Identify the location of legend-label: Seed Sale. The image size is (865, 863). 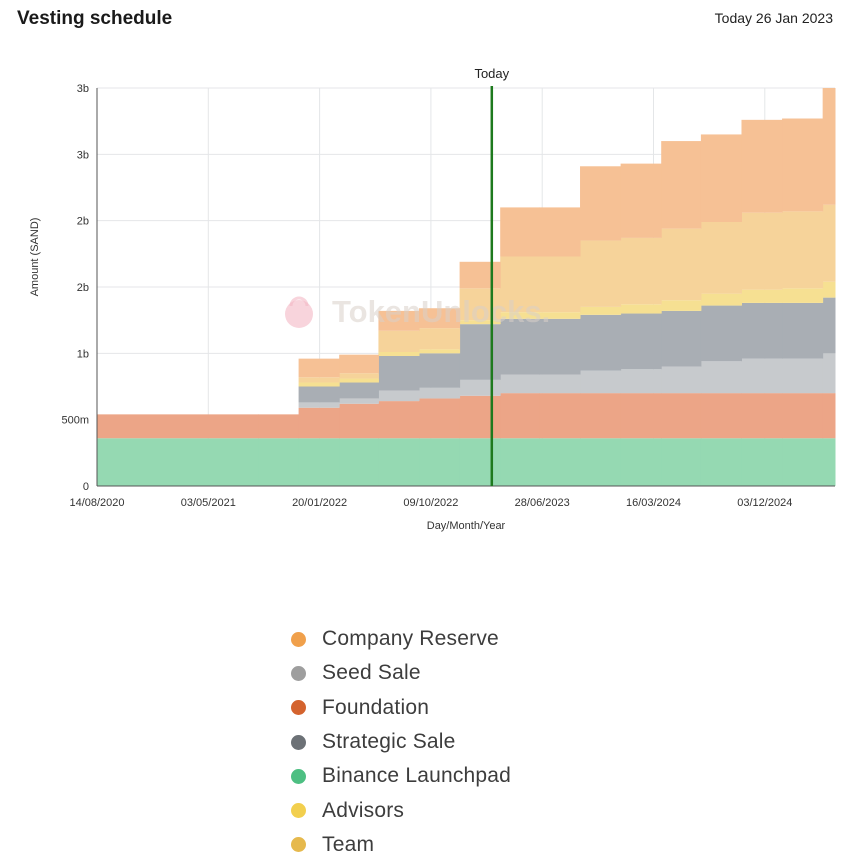
(371, 673).